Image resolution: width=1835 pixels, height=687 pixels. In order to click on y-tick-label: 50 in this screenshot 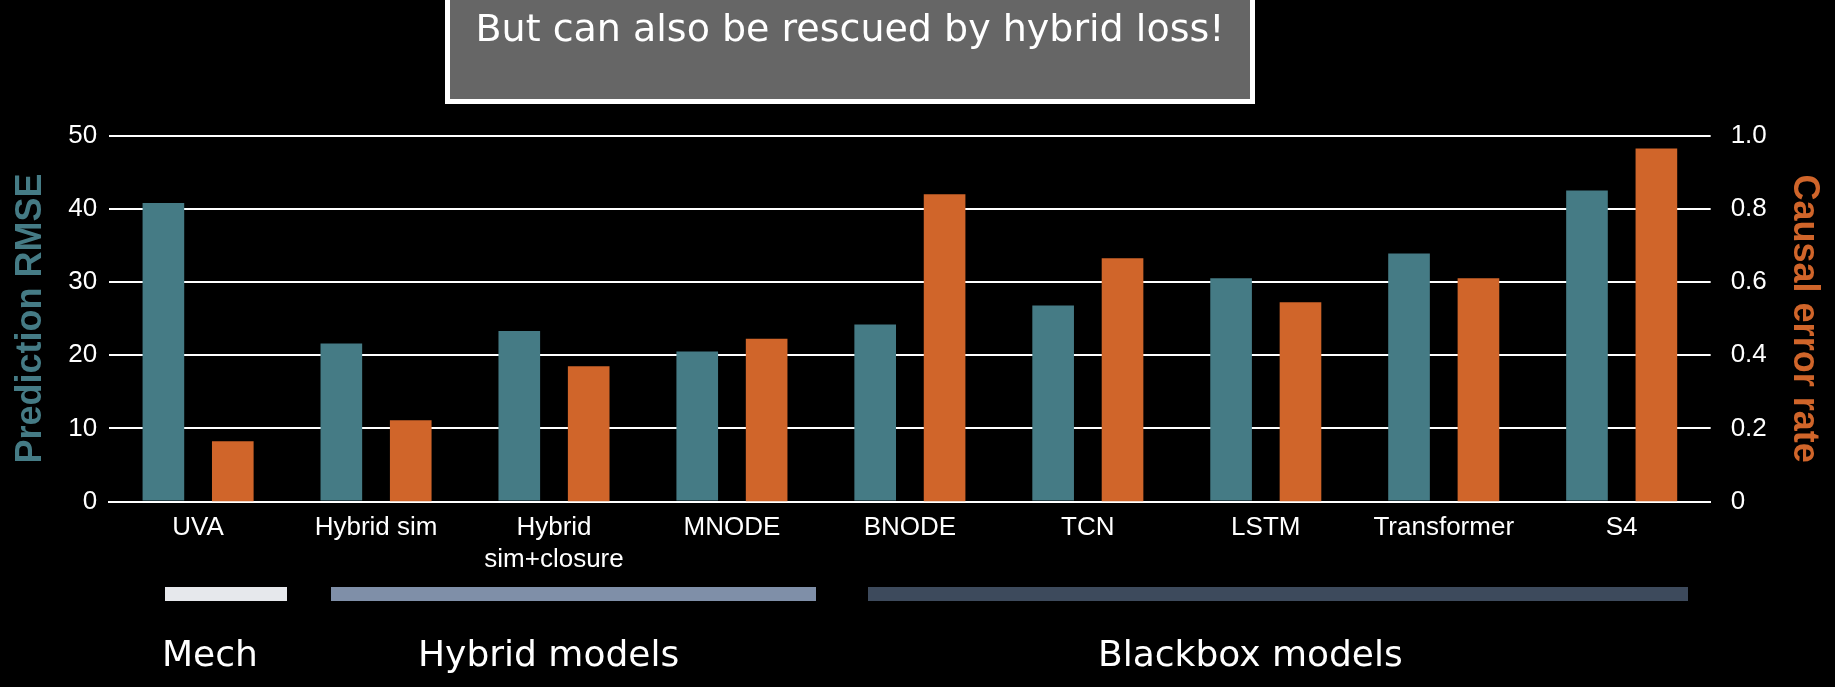, I will do `click(83, 133)`.